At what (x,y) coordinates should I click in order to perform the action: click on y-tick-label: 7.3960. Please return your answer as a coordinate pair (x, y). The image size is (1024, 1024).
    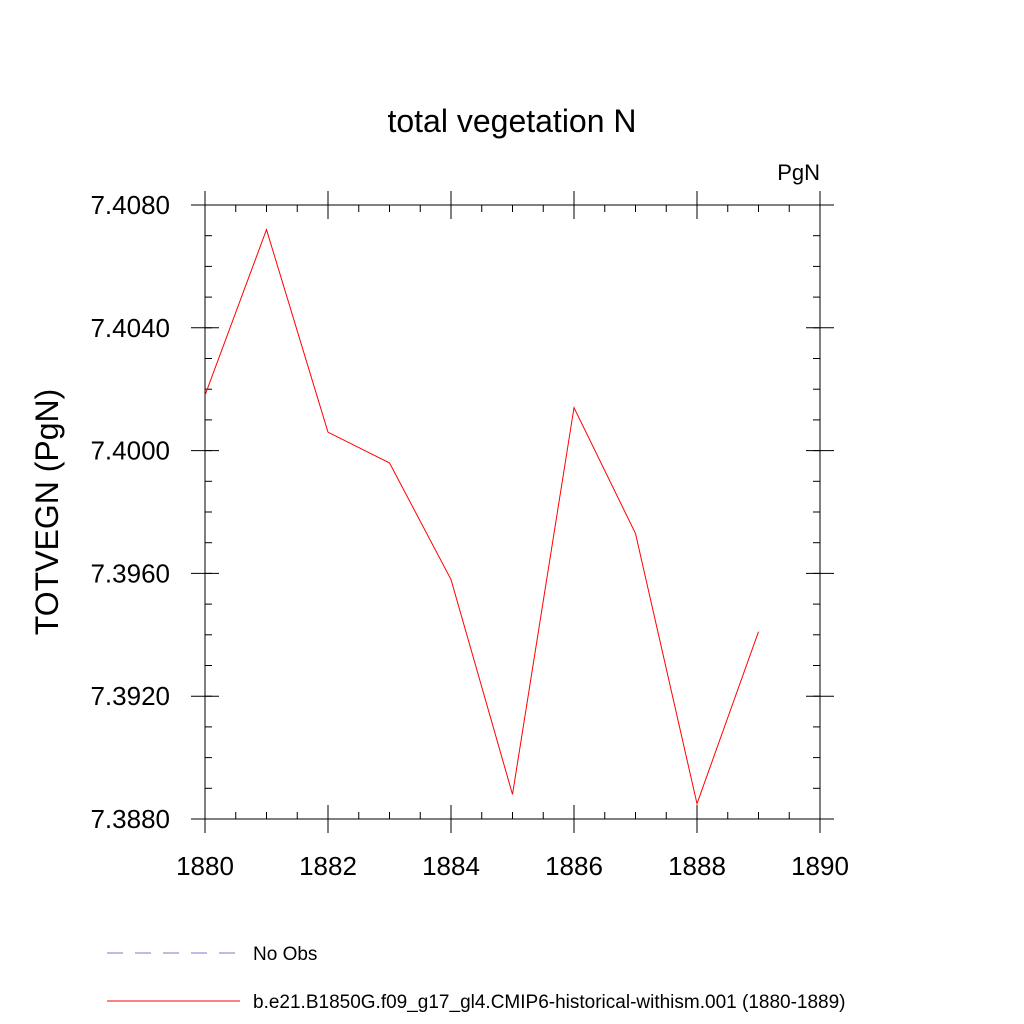
    Looking at the image, I should click on (130, 573).